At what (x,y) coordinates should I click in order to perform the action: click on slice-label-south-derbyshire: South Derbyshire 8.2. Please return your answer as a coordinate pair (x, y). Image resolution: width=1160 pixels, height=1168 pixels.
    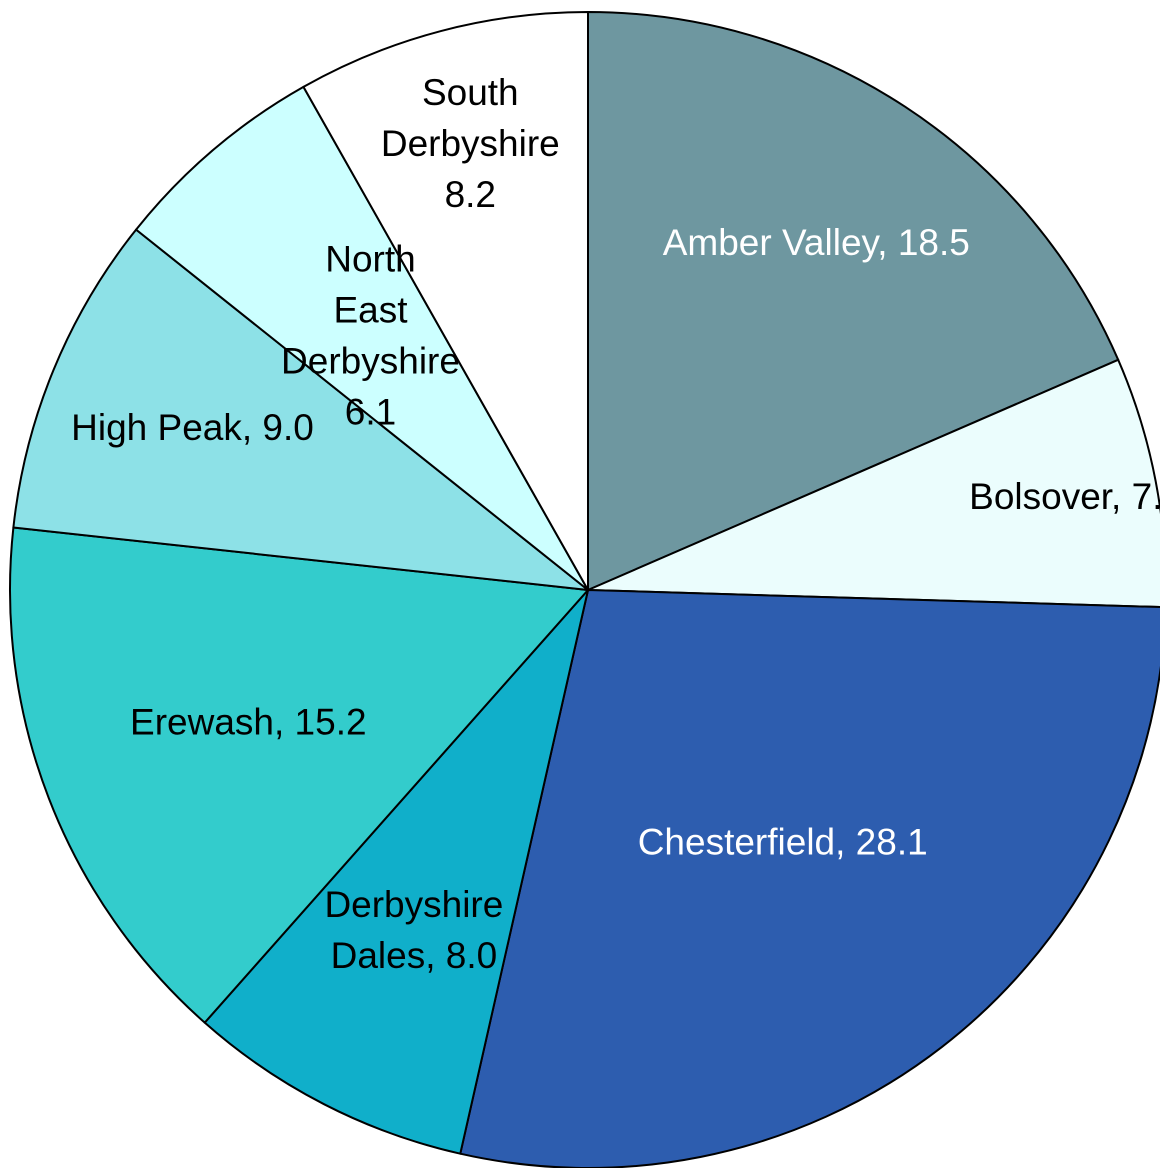
    Looking at the image, I should click on (470, 143).